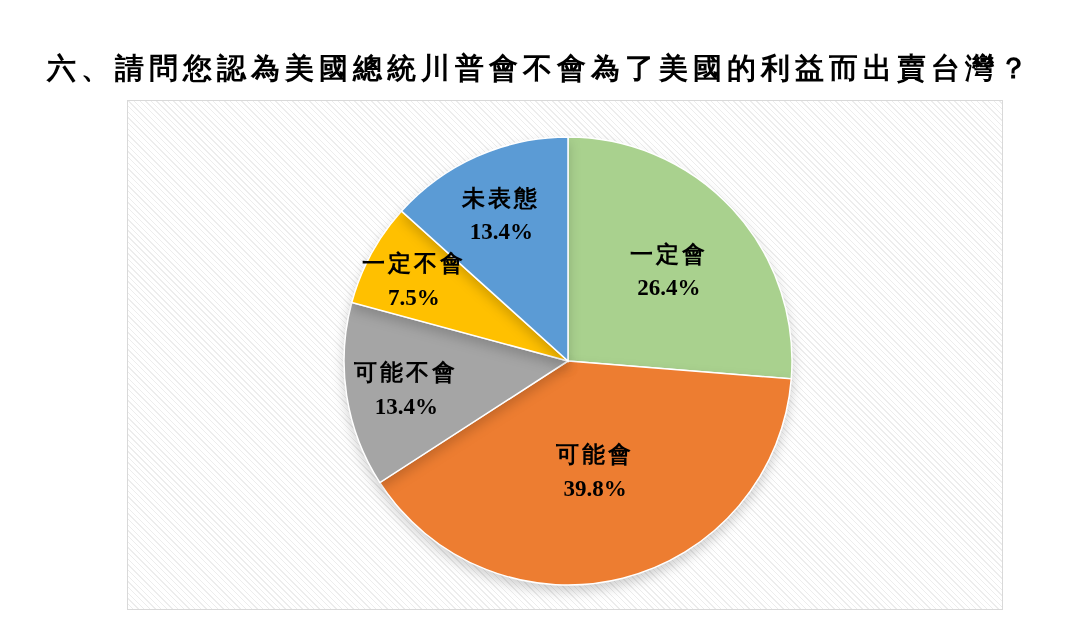 The width and height of the screenshot is (1080, 621). What do you see at coordinates (668, 254) in the screenshot?
I see `slice-label: 一定會` at bounding box center [668, 254].